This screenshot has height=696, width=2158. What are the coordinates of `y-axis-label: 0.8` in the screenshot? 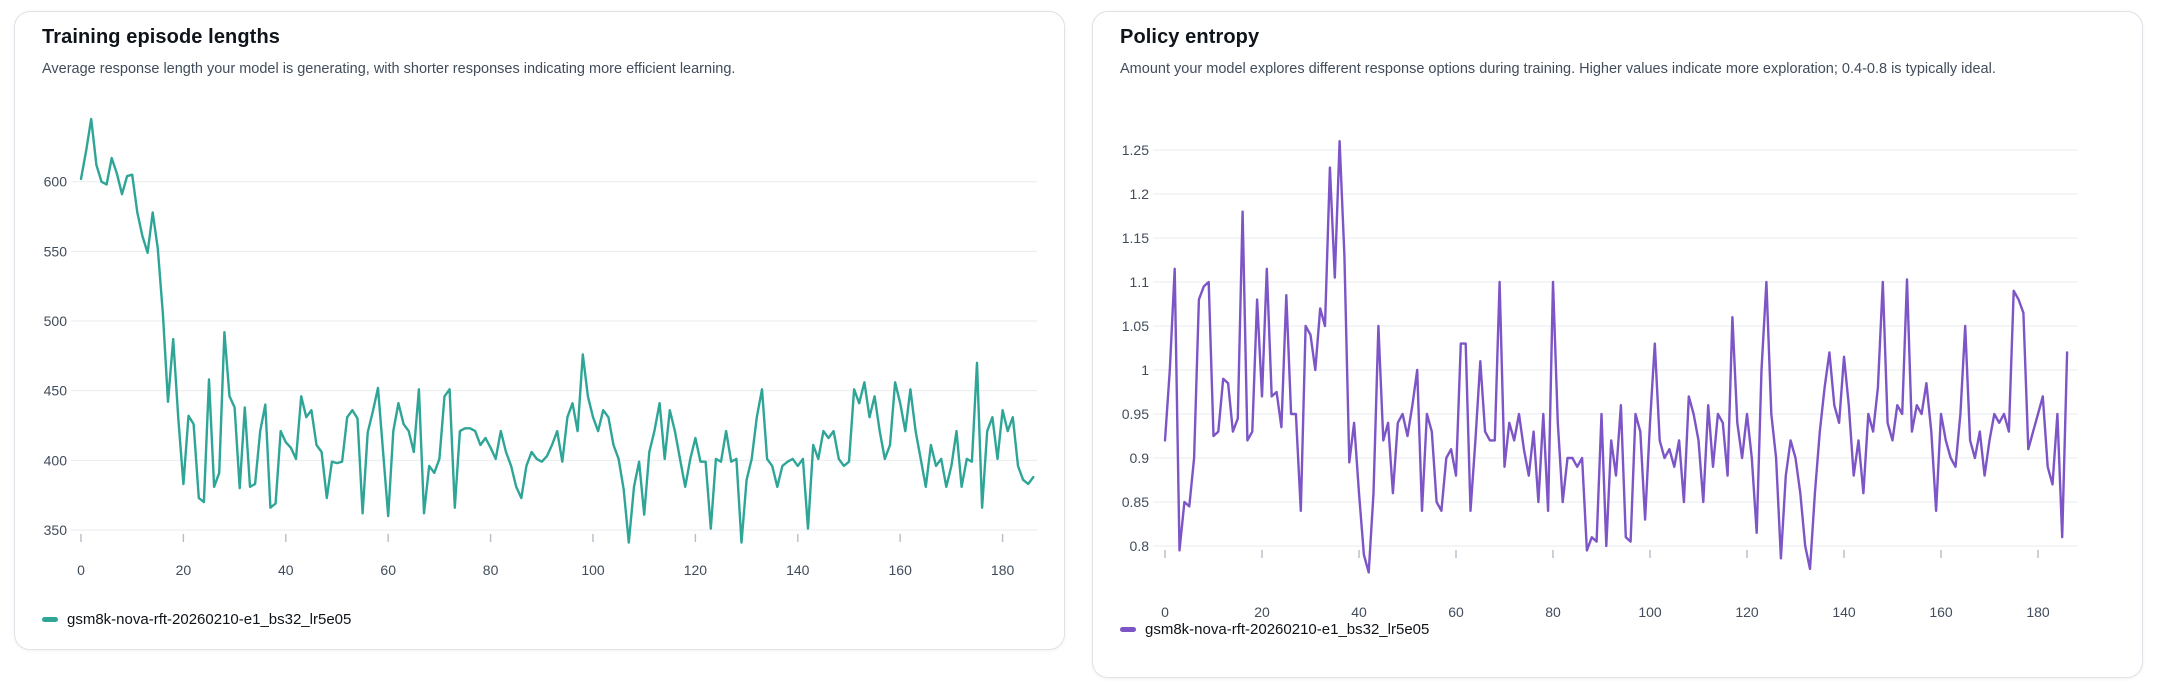 It's located at (1140, 546).